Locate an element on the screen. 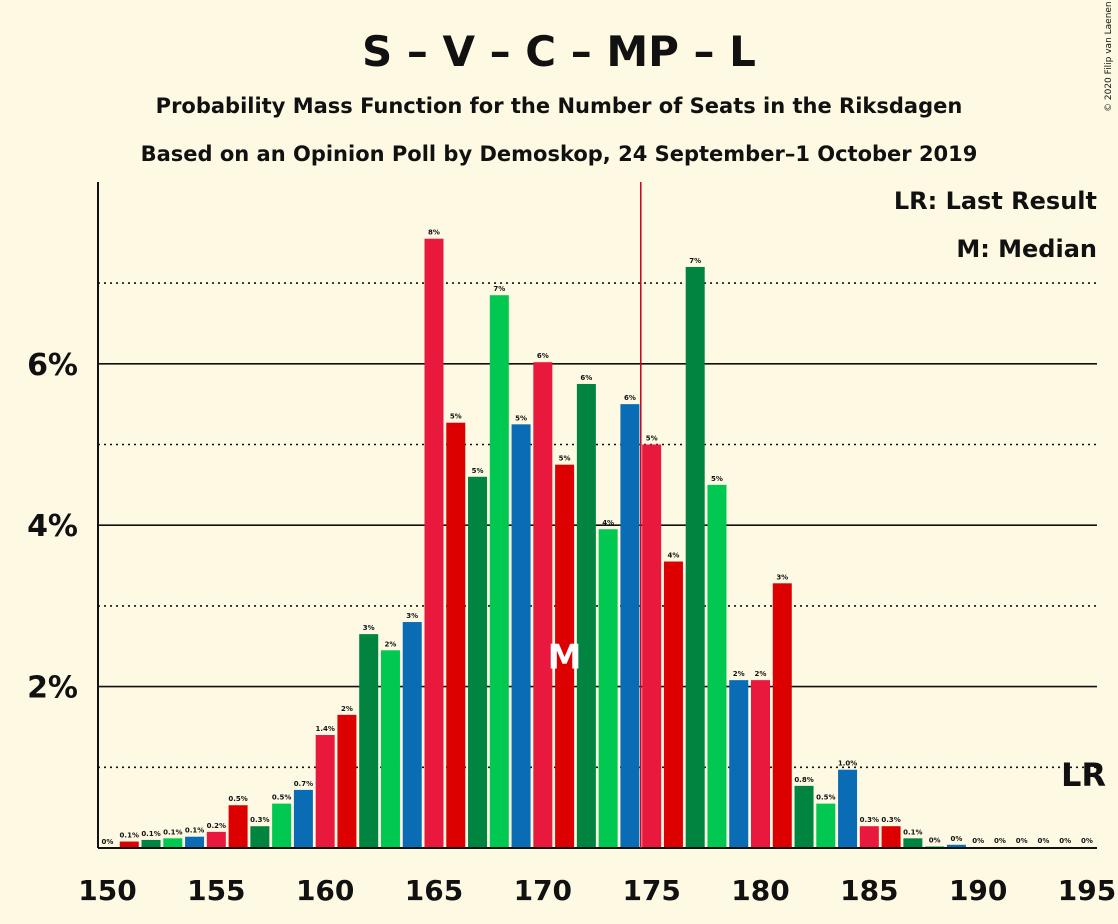 This screenshot has width=1118, height=924. x-tick-label: 185 is located at coordinates (869, 890).